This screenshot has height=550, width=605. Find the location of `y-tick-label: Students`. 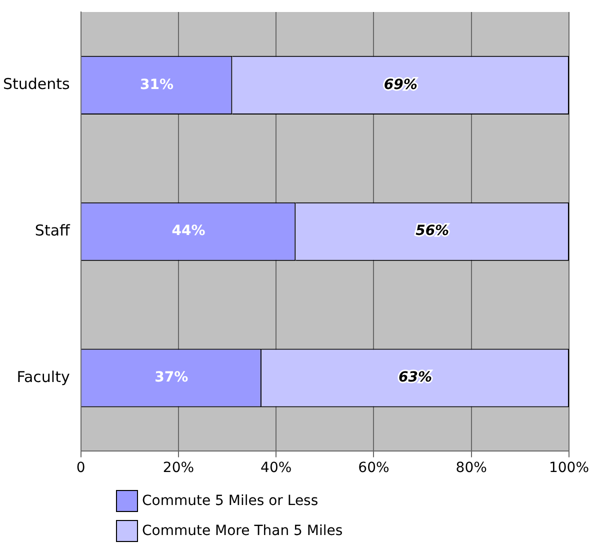

y-tick-label: Students is located at coordinates (36, 84).